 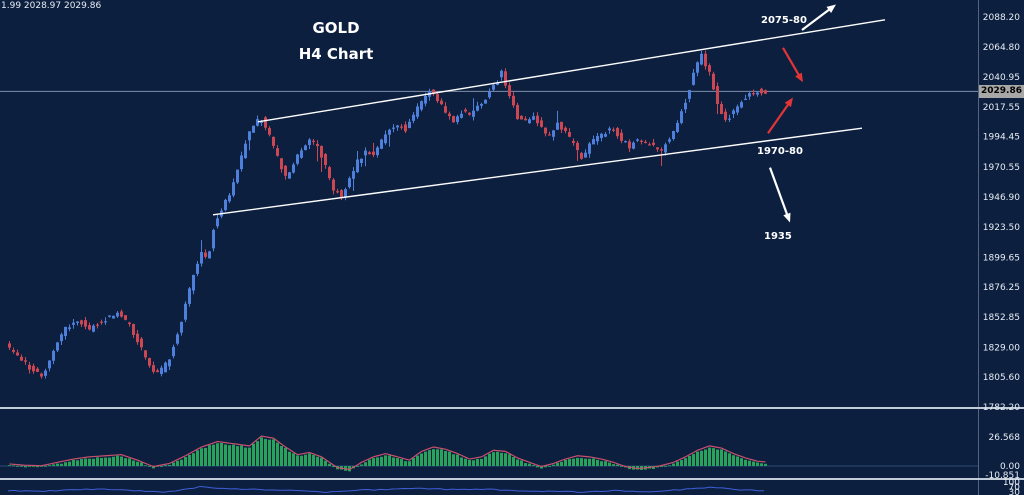 I want to click on trendline-lower, so click(x=537, y=171).